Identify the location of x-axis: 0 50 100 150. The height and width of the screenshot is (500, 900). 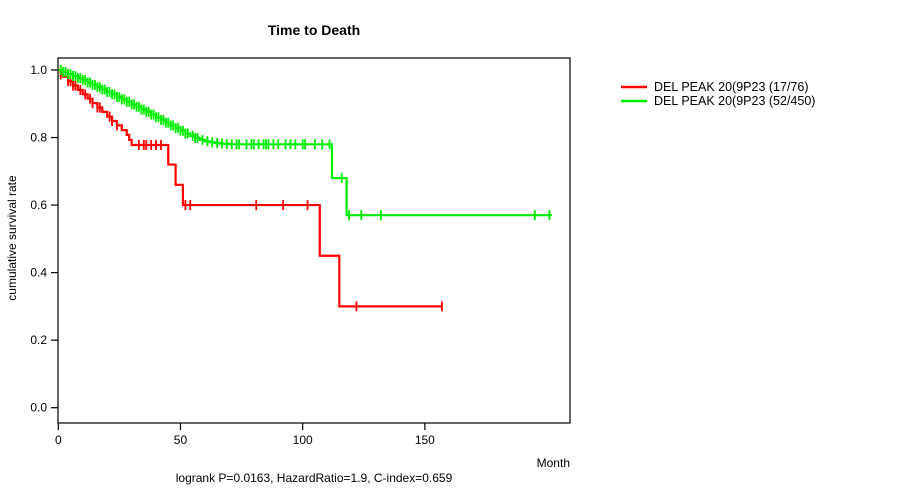
(245, 435).